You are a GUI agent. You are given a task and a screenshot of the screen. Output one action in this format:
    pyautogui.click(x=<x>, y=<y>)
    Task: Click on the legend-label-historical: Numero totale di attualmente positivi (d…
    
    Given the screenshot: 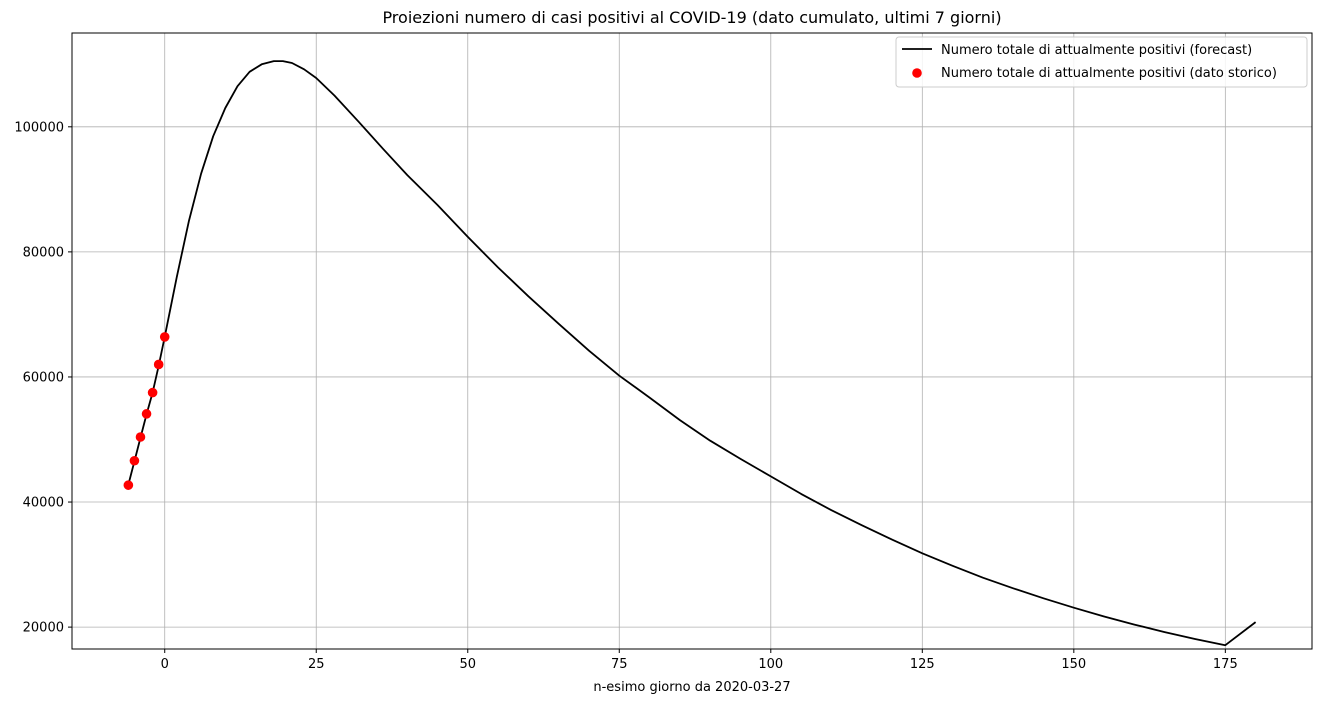 What is the action you would take?
    pyautogui.click(x=1109, y=73)
    